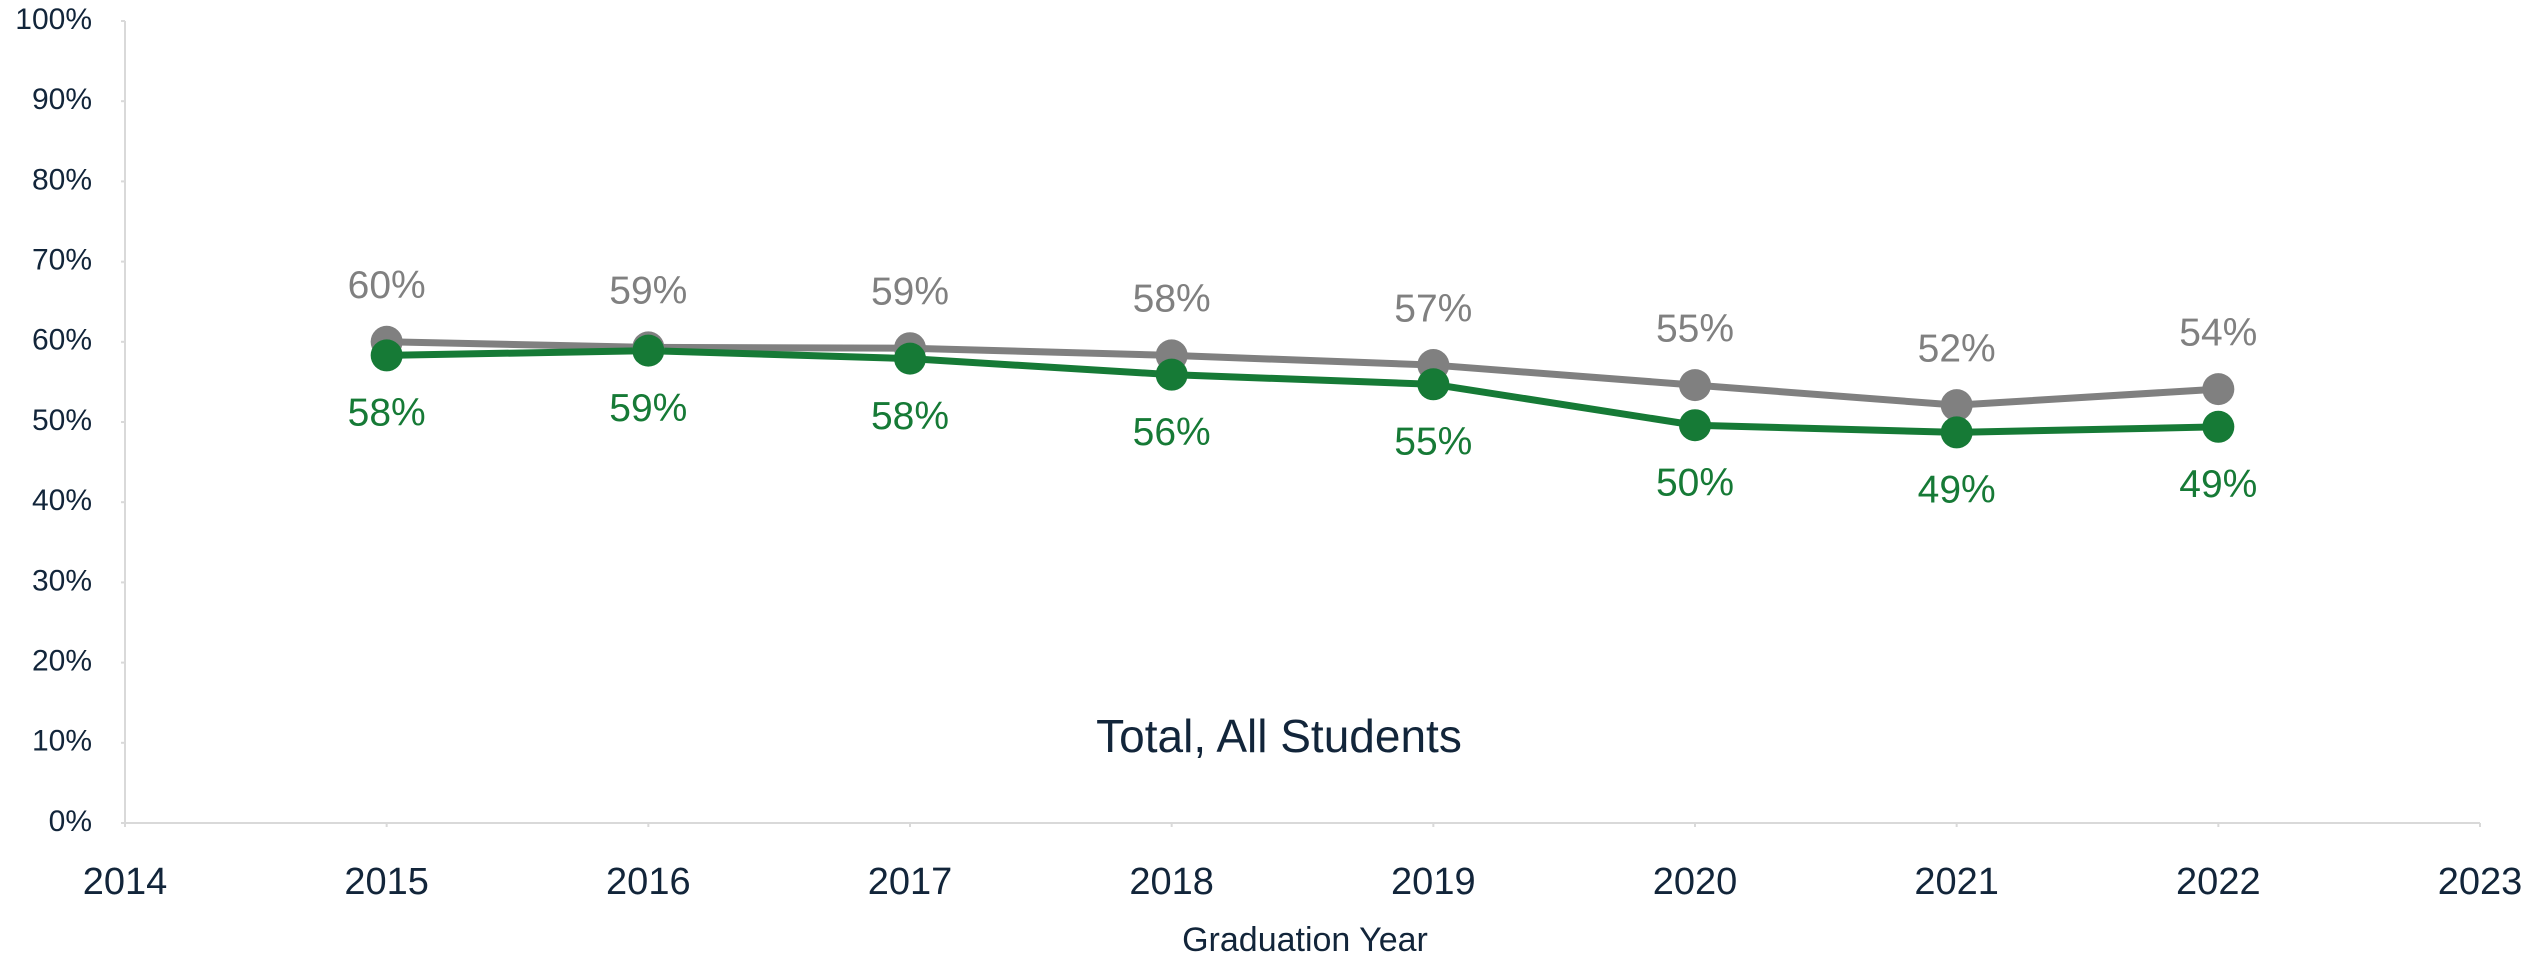 The image size is (2542, 963). What do you see at coordinates (62, 500) in the screenshot?
I see `y-tick-label: 40%` at bounding box center [62, 500].